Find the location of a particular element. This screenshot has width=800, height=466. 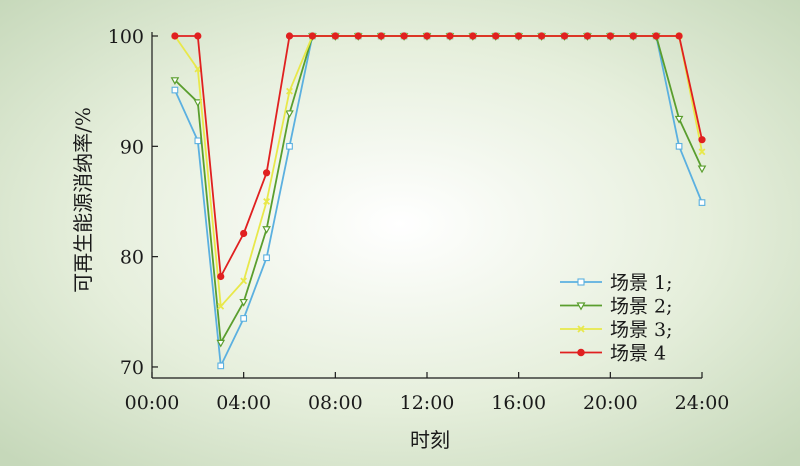

y-axis-title: 可再生能源消纳率/% is located at coordinates (83, 200).